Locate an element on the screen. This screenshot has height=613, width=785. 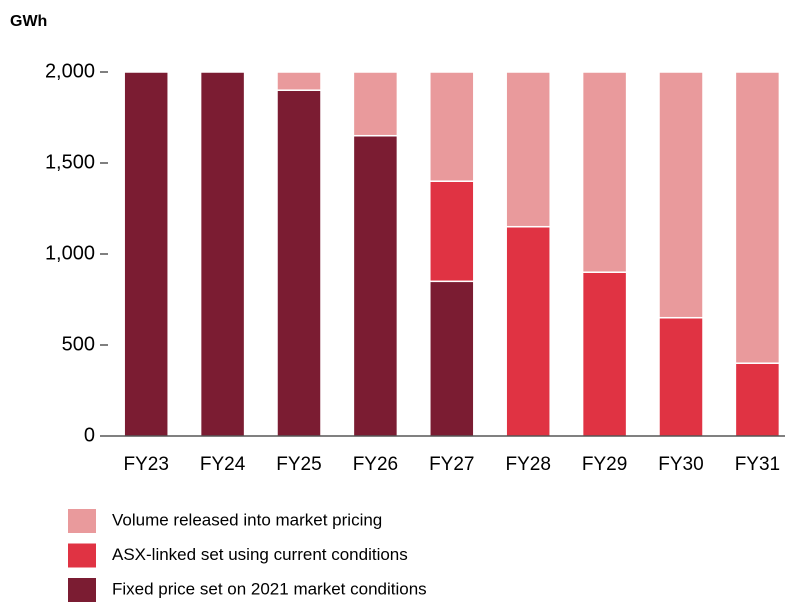
x-tick-label: FY27 is located at coordinates (451, 464).